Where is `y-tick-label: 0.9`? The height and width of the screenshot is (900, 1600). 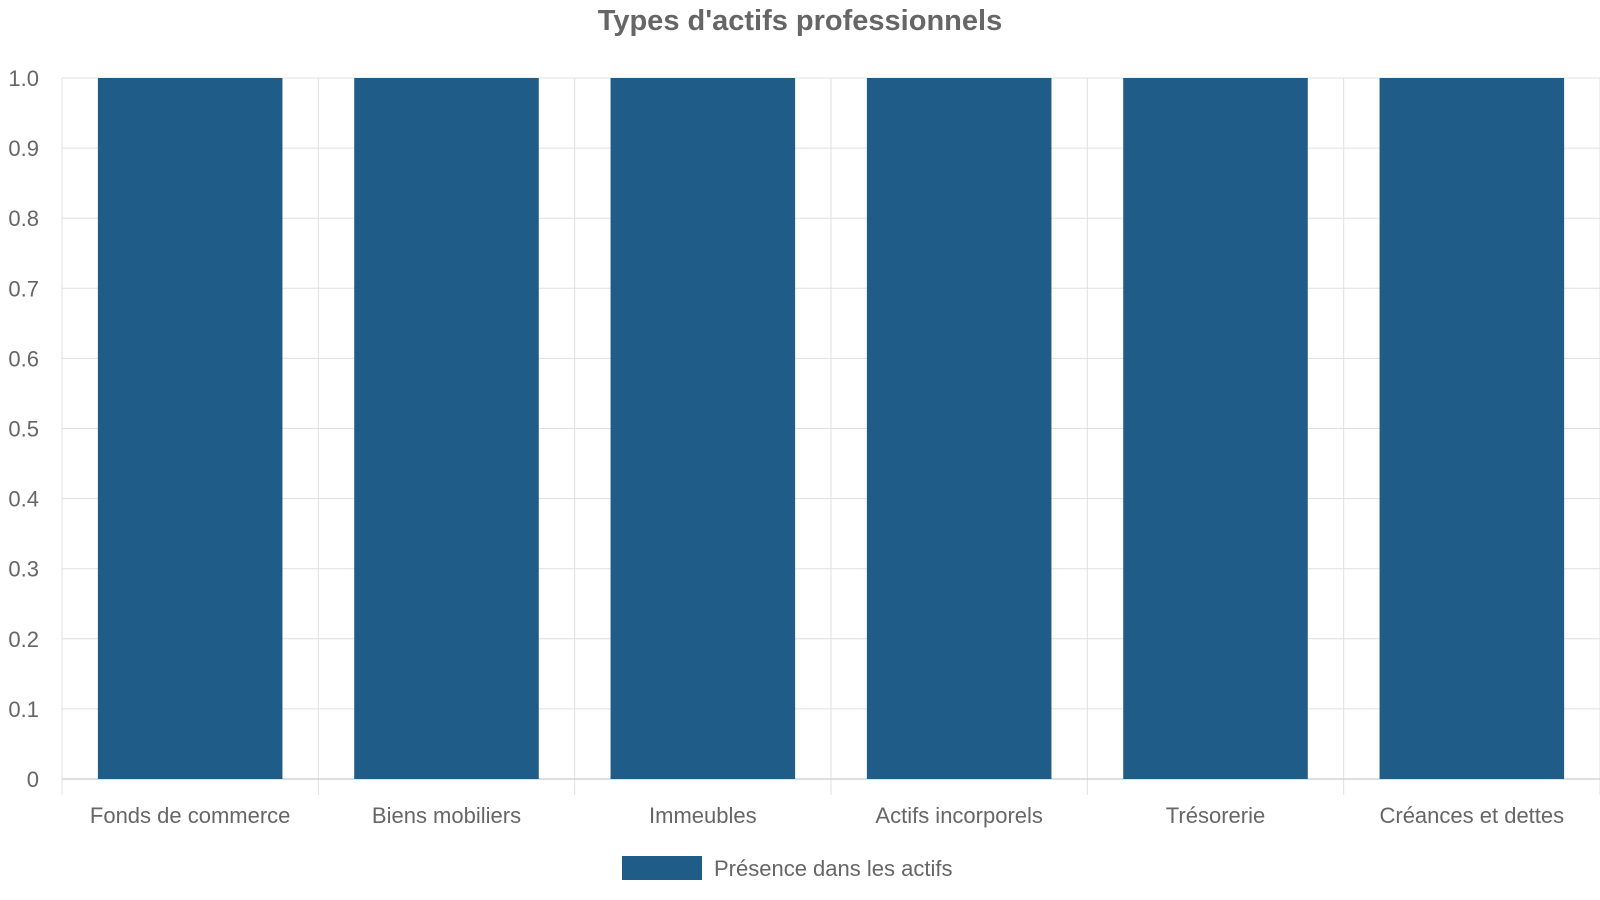
y-tick-label: 0.9 is located at coordinates (23, 148).